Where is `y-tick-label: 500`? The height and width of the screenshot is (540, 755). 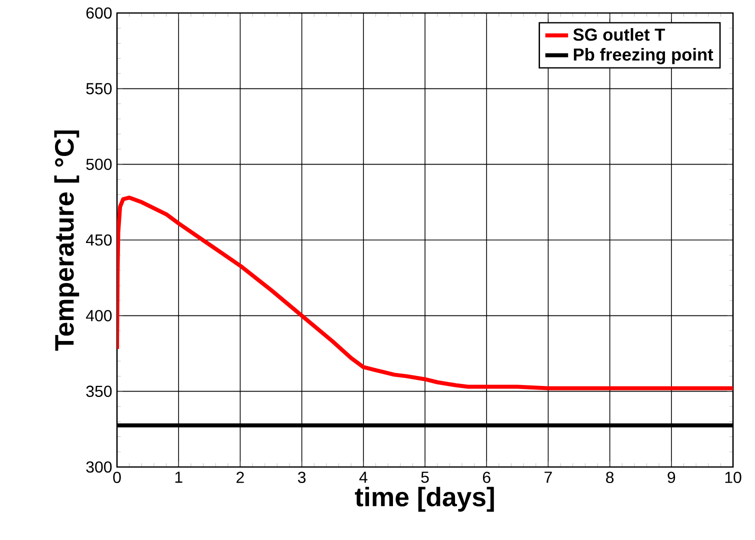 y-tick-label: 500 is located at coordinates (99, 164).